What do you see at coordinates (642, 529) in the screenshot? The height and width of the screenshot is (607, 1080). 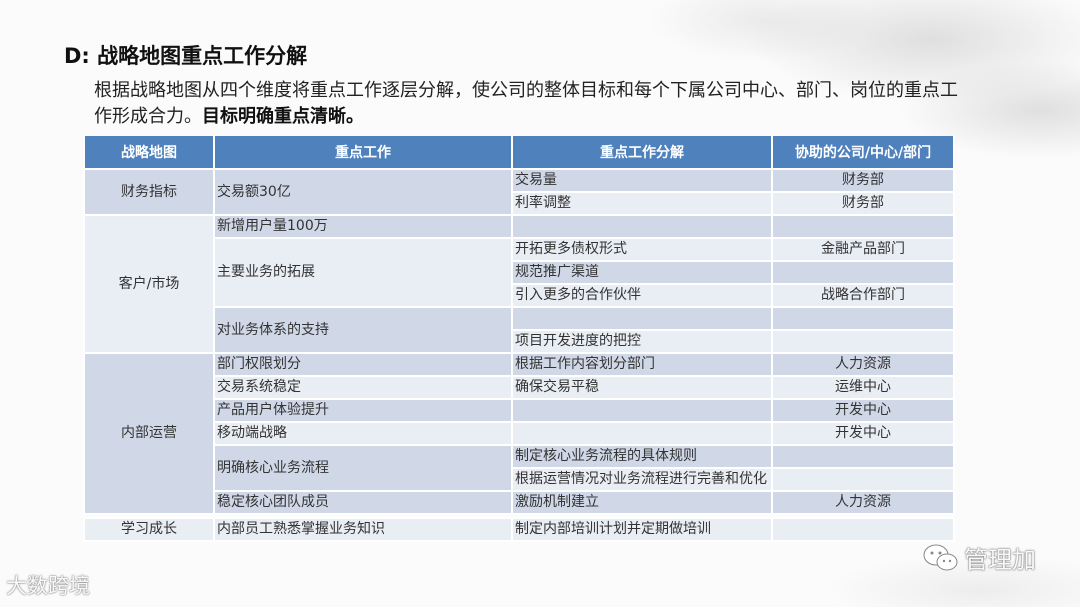 I see `breakdown-cell: 制定内部培训计划并定期做培训` at bounding box center [642, 529].